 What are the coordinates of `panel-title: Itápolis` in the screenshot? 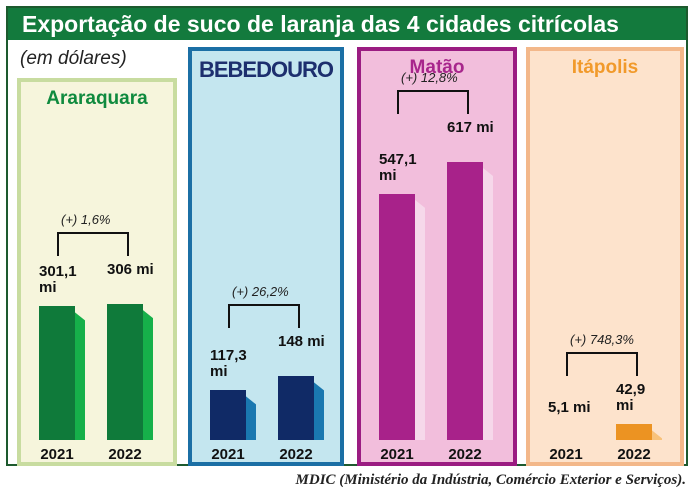 It's located at (605, 67).